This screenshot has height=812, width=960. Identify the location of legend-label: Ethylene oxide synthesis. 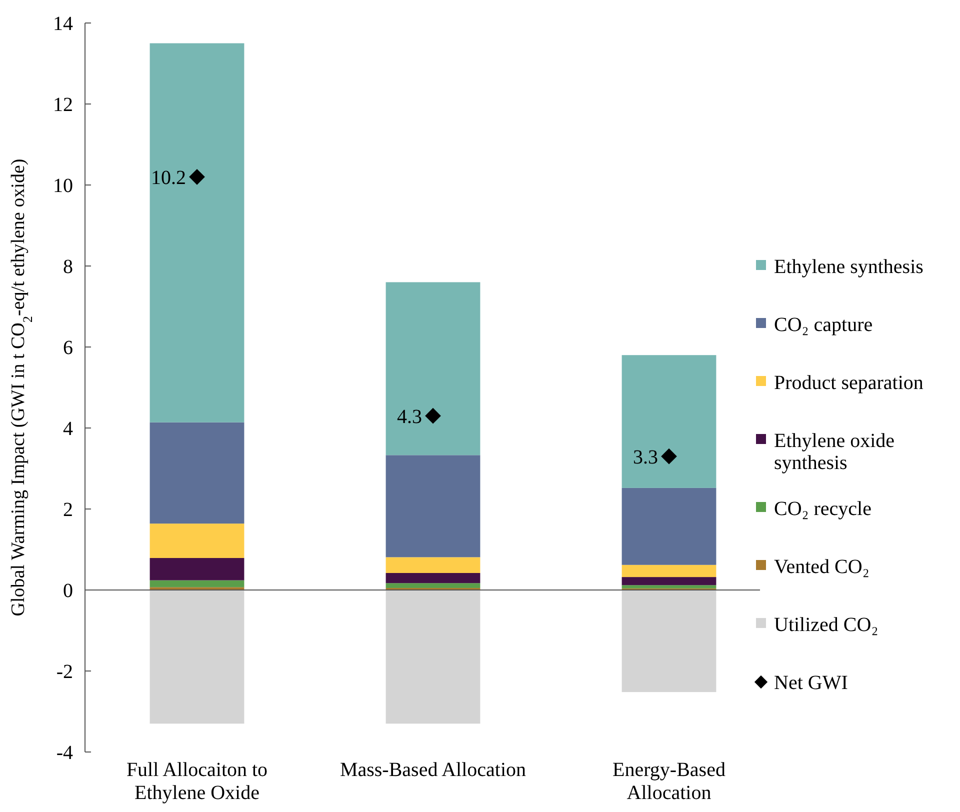
(834, 452).